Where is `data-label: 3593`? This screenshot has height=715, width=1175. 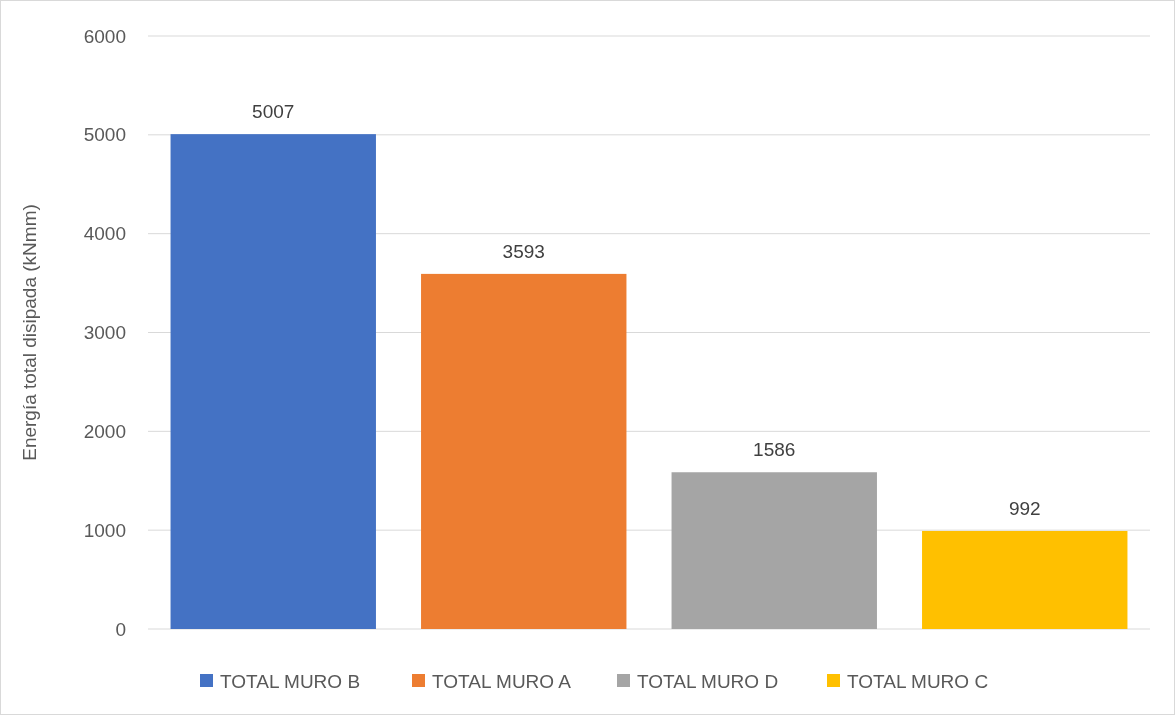
data-label: 3593 is located at coordinates (523, 251).